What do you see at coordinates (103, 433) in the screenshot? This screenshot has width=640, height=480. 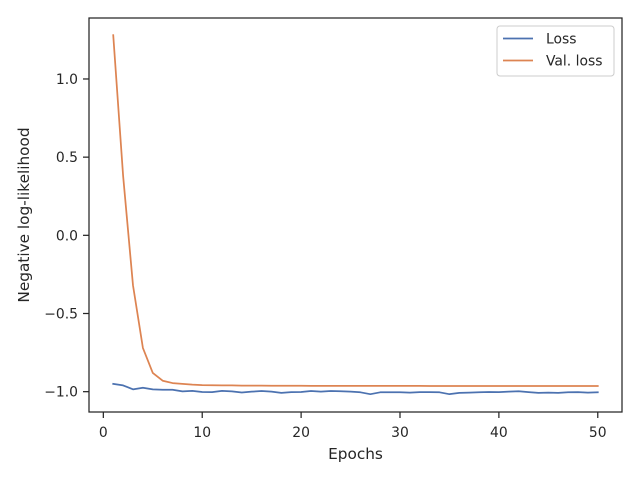 I see `x-tick-label: 0` at bounding box center [103, 433].